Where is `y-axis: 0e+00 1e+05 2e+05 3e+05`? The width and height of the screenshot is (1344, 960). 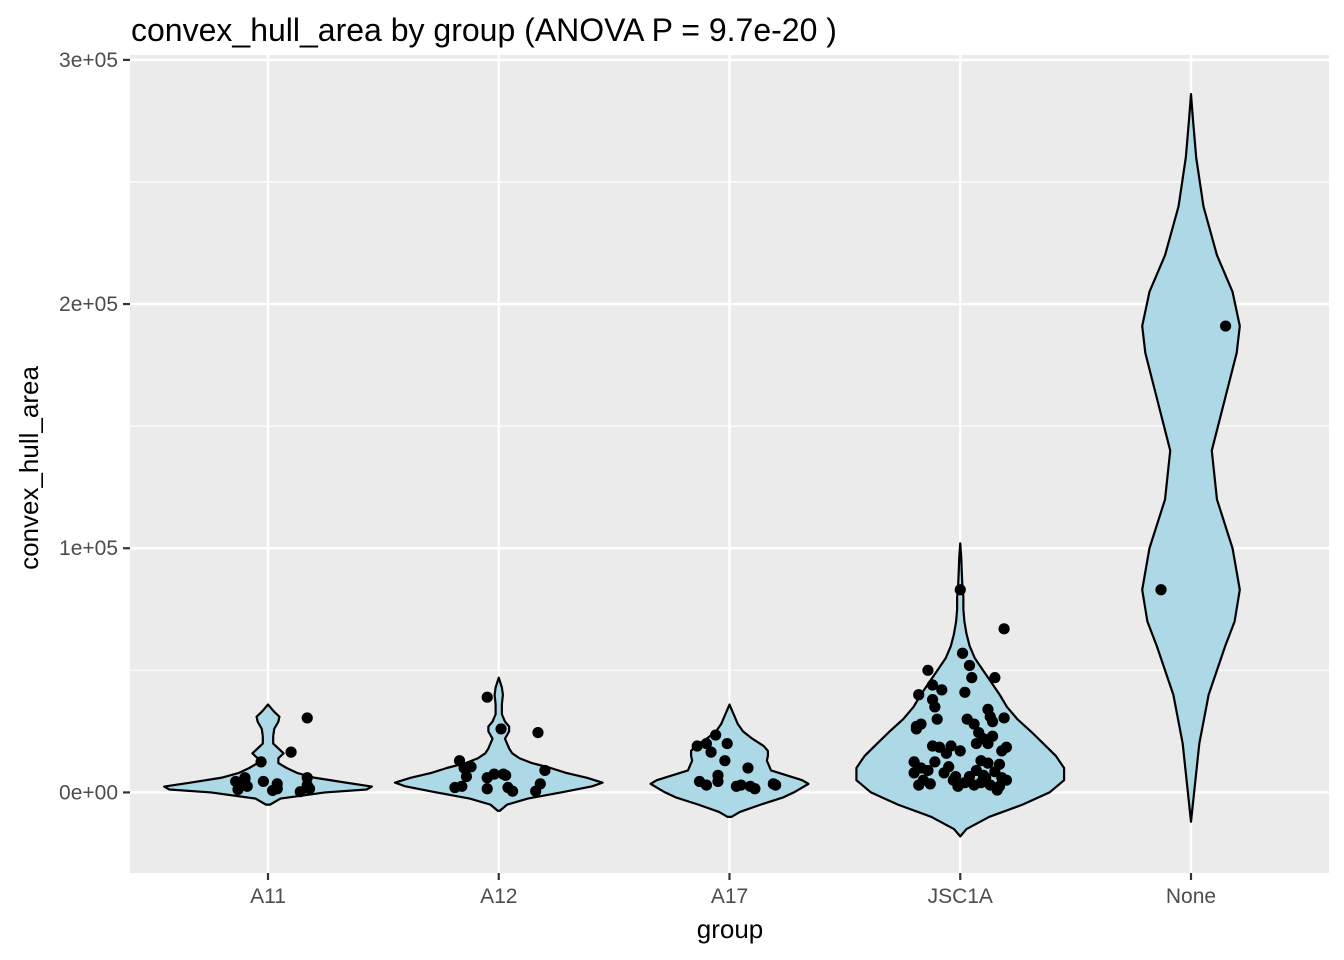 y-axis: 0e+00 1e+05 2e+05 3e+05 is located at coordinates (94, 426).